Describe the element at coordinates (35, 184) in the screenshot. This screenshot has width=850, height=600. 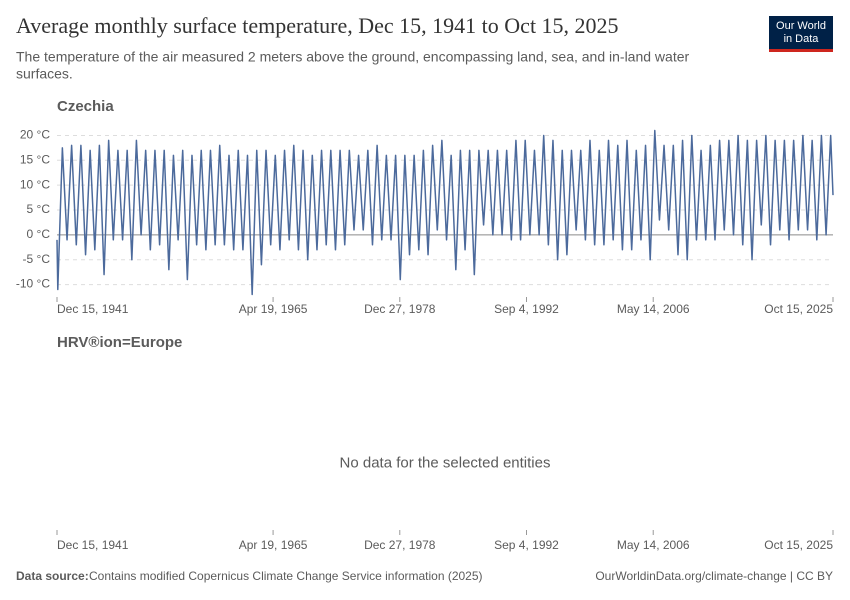
I see `y-tick-label: 10 °C` at that location.